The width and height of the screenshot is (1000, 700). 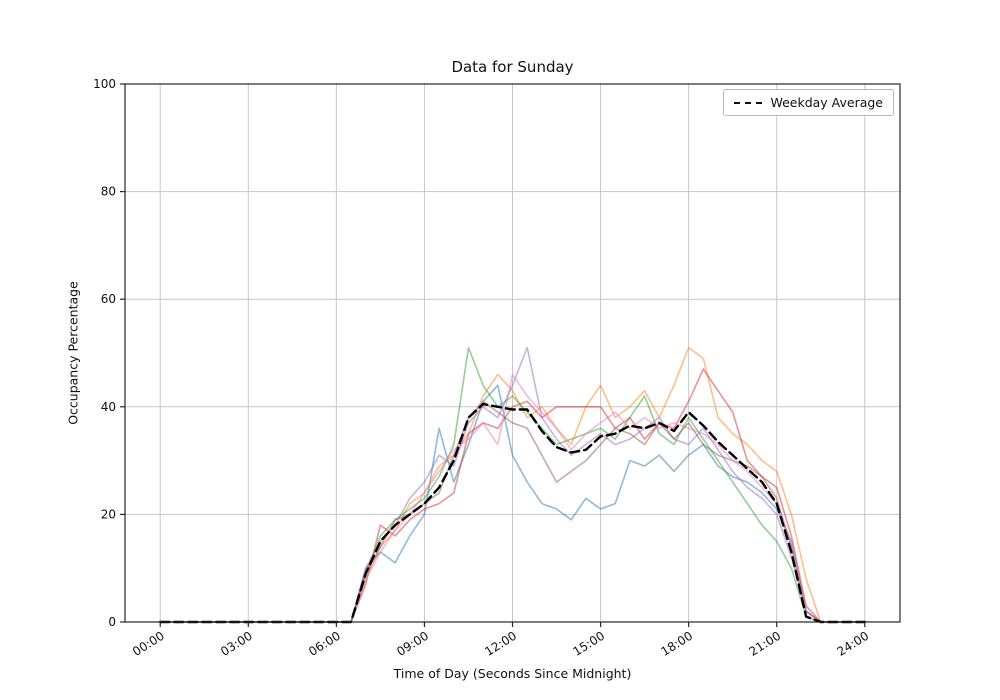 I want to click on y-tick-label: 100, so click(x=104, y=84).